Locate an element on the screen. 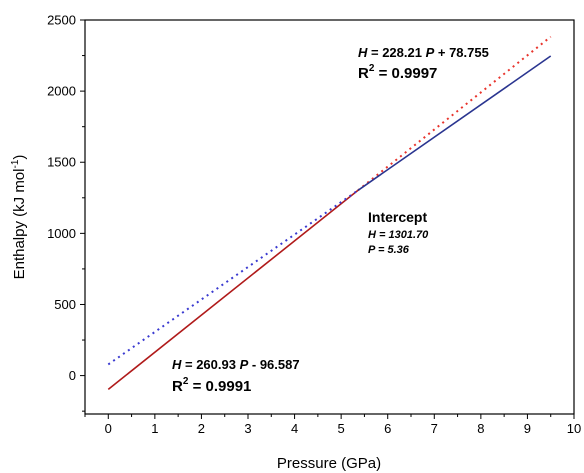 The width and height of the screenshot is (584, 473). x-axis: 0 1 2 3 4 5 6 7 8 9 10 is located at coordinates (332, 425).